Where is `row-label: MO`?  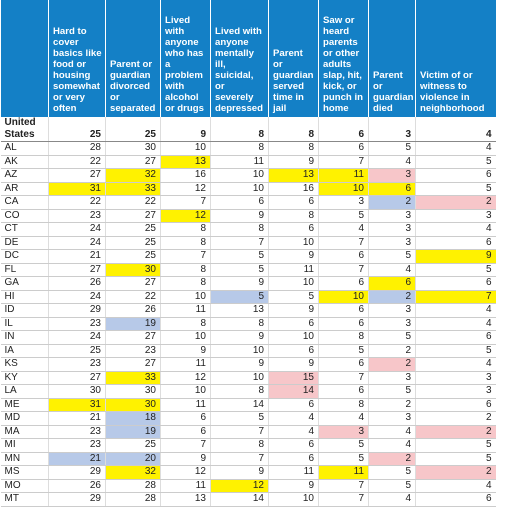
row-label: MO is located at coordinates (24, 486).